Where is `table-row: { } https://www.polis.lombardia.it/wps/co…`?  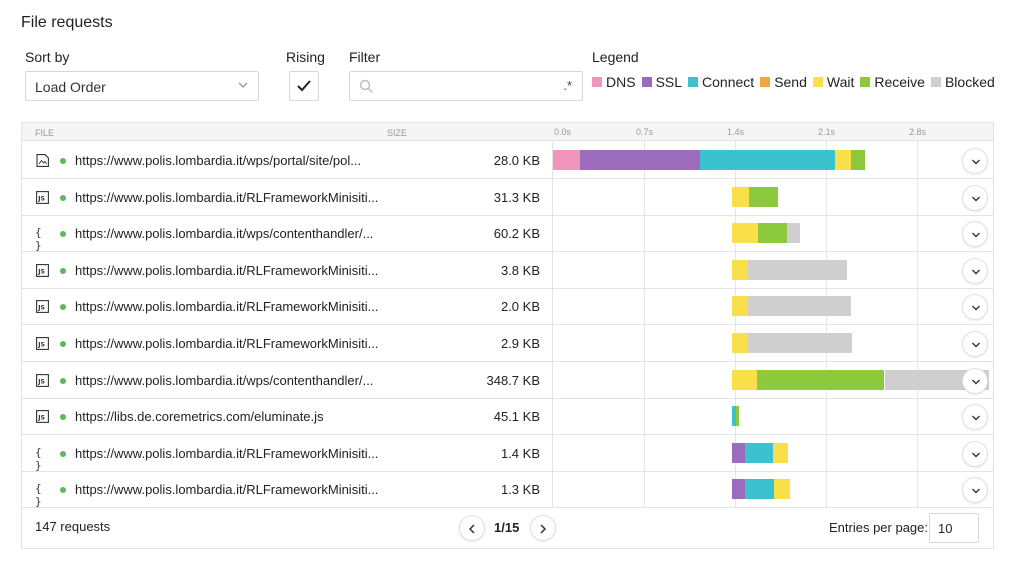 table-row: { } https://www.polis.lombardia.it/wps/co… is located at coordinates (507, 234).